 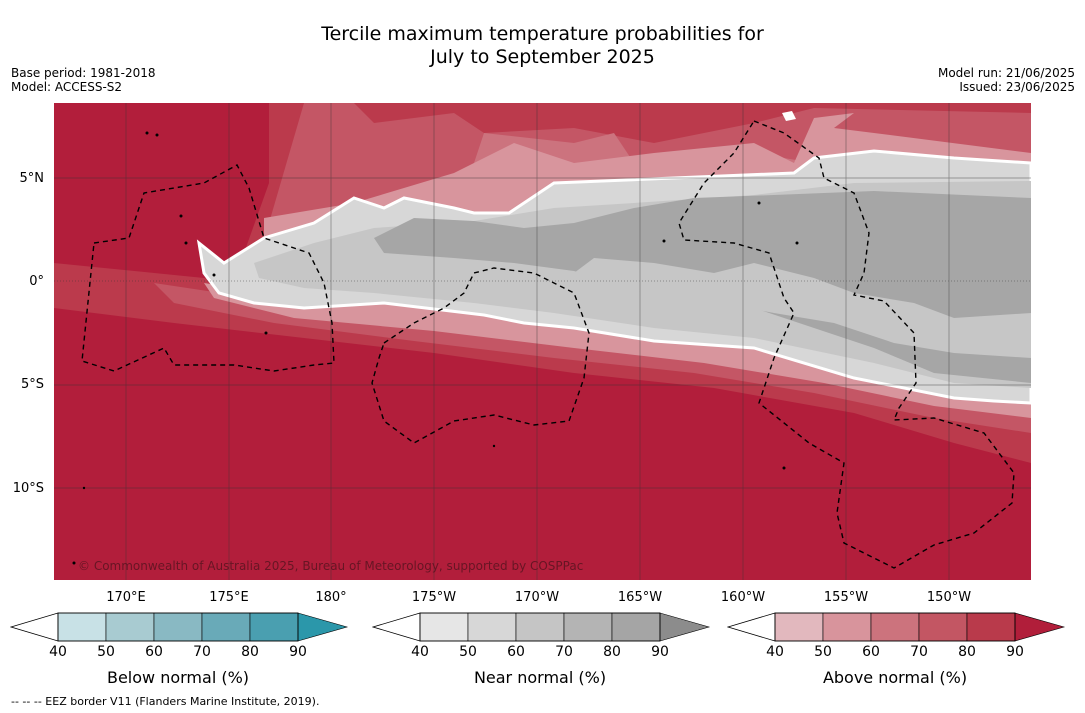 I want to click on lon-label-170w: 170°W, so click(x=537, y=597).